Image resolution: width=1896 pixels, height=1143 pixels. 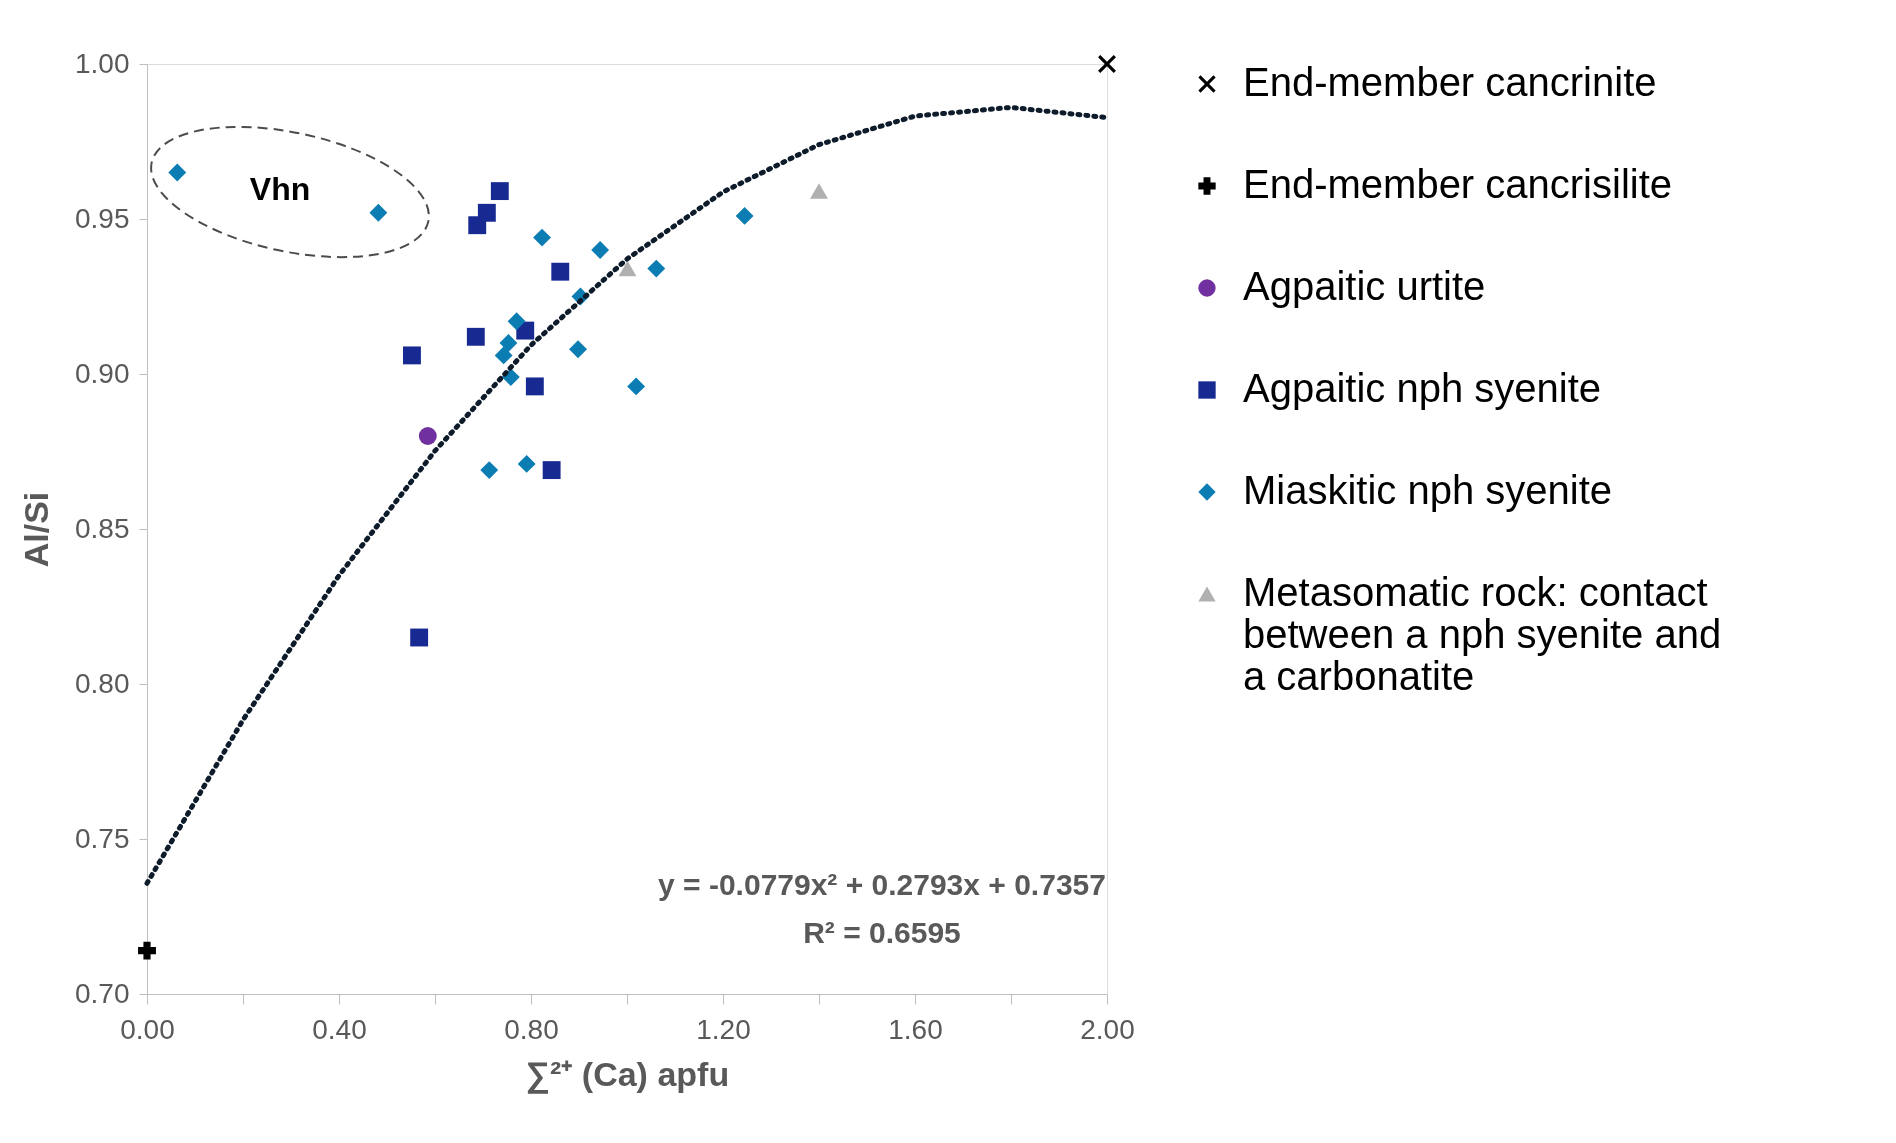 What do you see at coordinates (531, 1029) in the screenshot?
I see `x-tick-label: 0.80` at bounding box center [531, 1029].